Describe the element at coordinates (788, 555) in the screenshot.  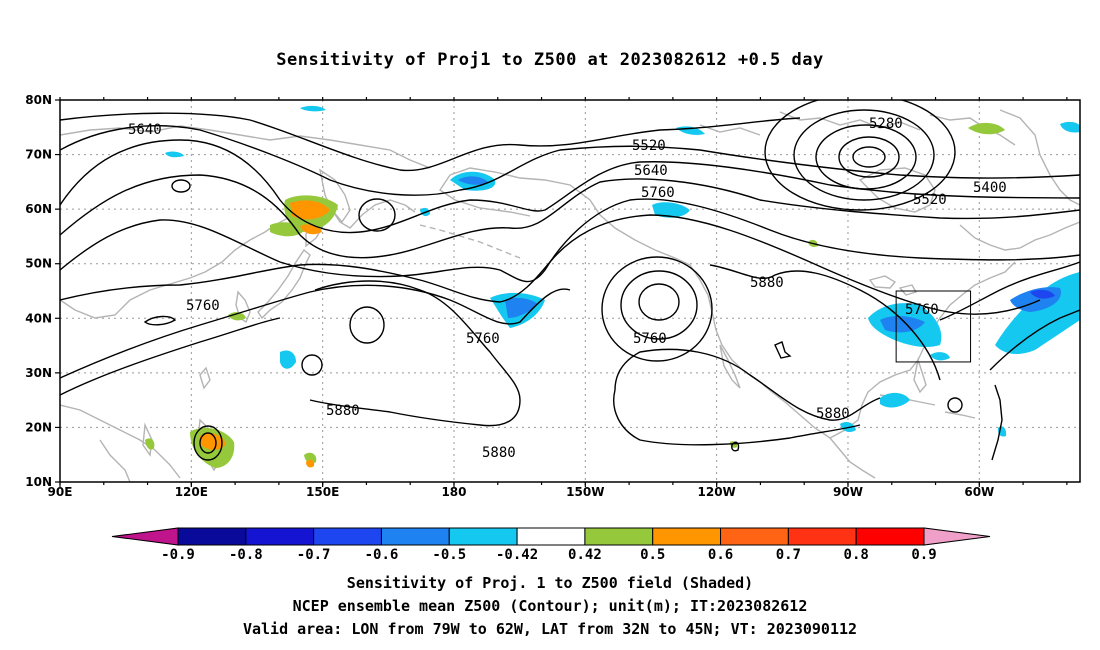
I see `colorbar-label: 0.7` at that location.